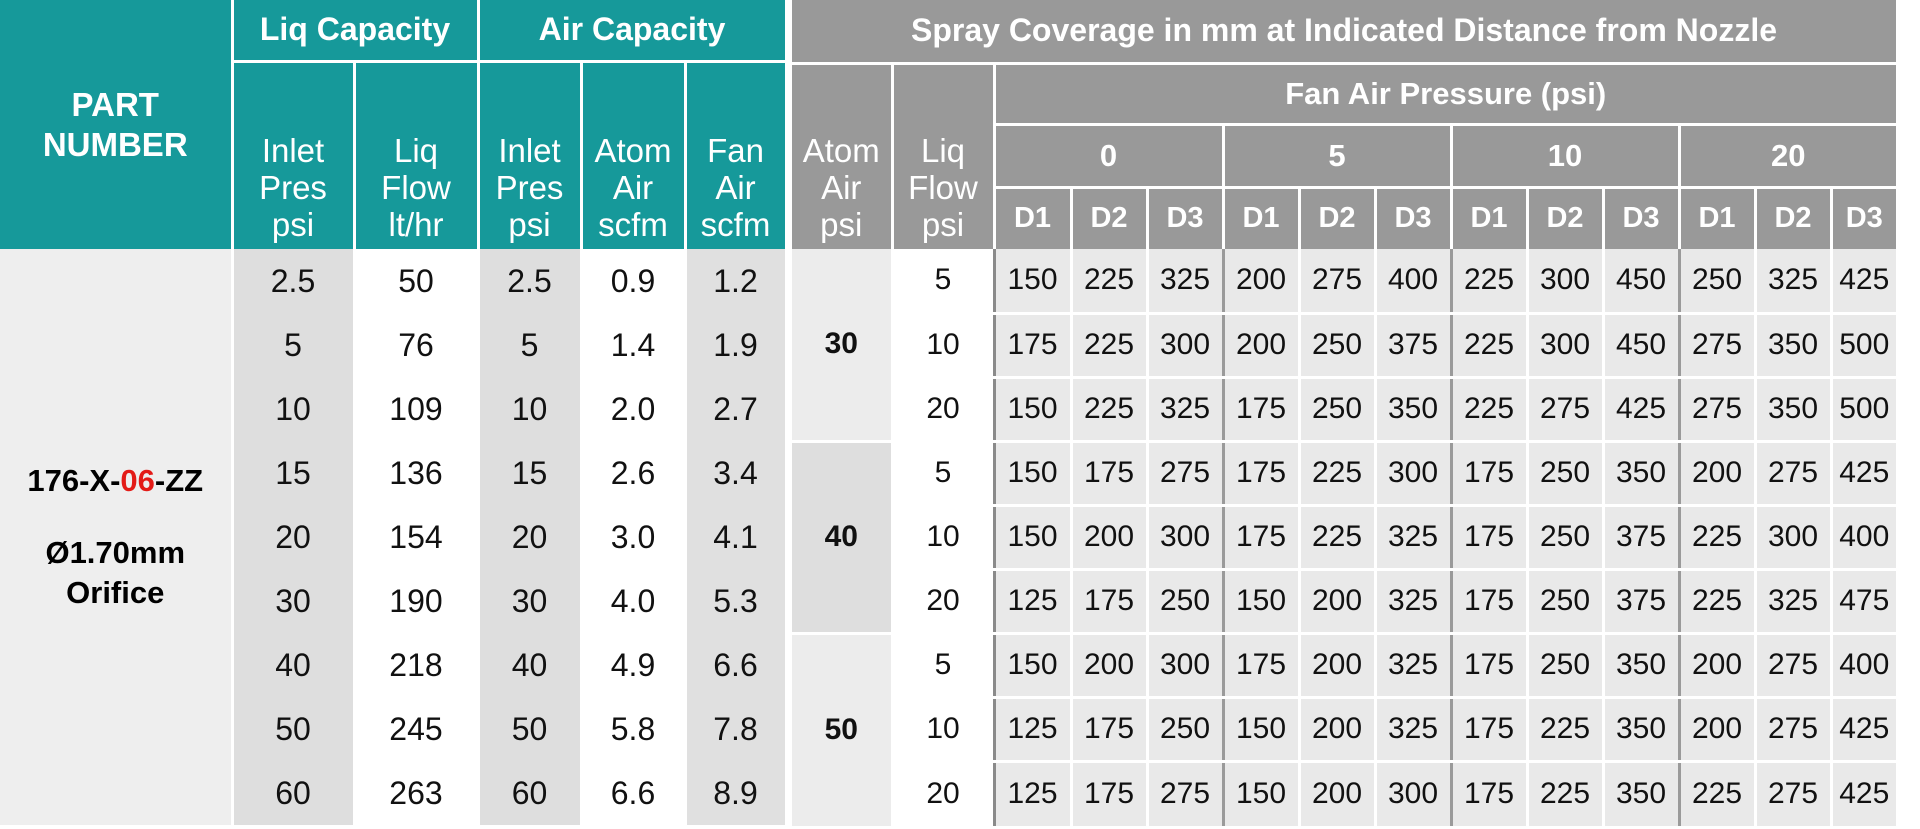  Describe the element at coordinates (530, 793) in the screenshot. I see `capacity-cell: 60` at that location.